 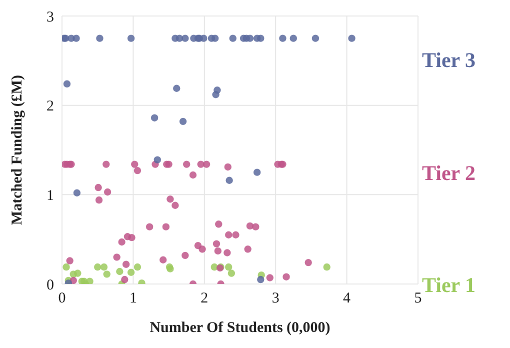 What do you see at coordinates (449, 285) in the screenshot?
I see `text: Tier 1` at bounding box center [449, 285].